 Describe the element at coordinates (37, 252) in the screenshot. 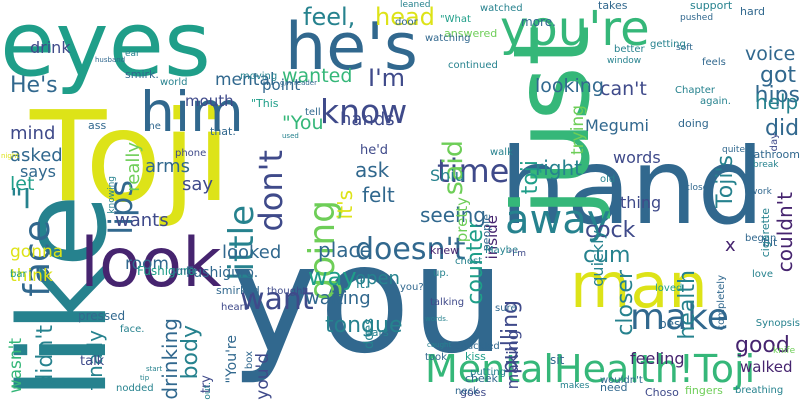

I see `word-gonna: gonna` at that location.